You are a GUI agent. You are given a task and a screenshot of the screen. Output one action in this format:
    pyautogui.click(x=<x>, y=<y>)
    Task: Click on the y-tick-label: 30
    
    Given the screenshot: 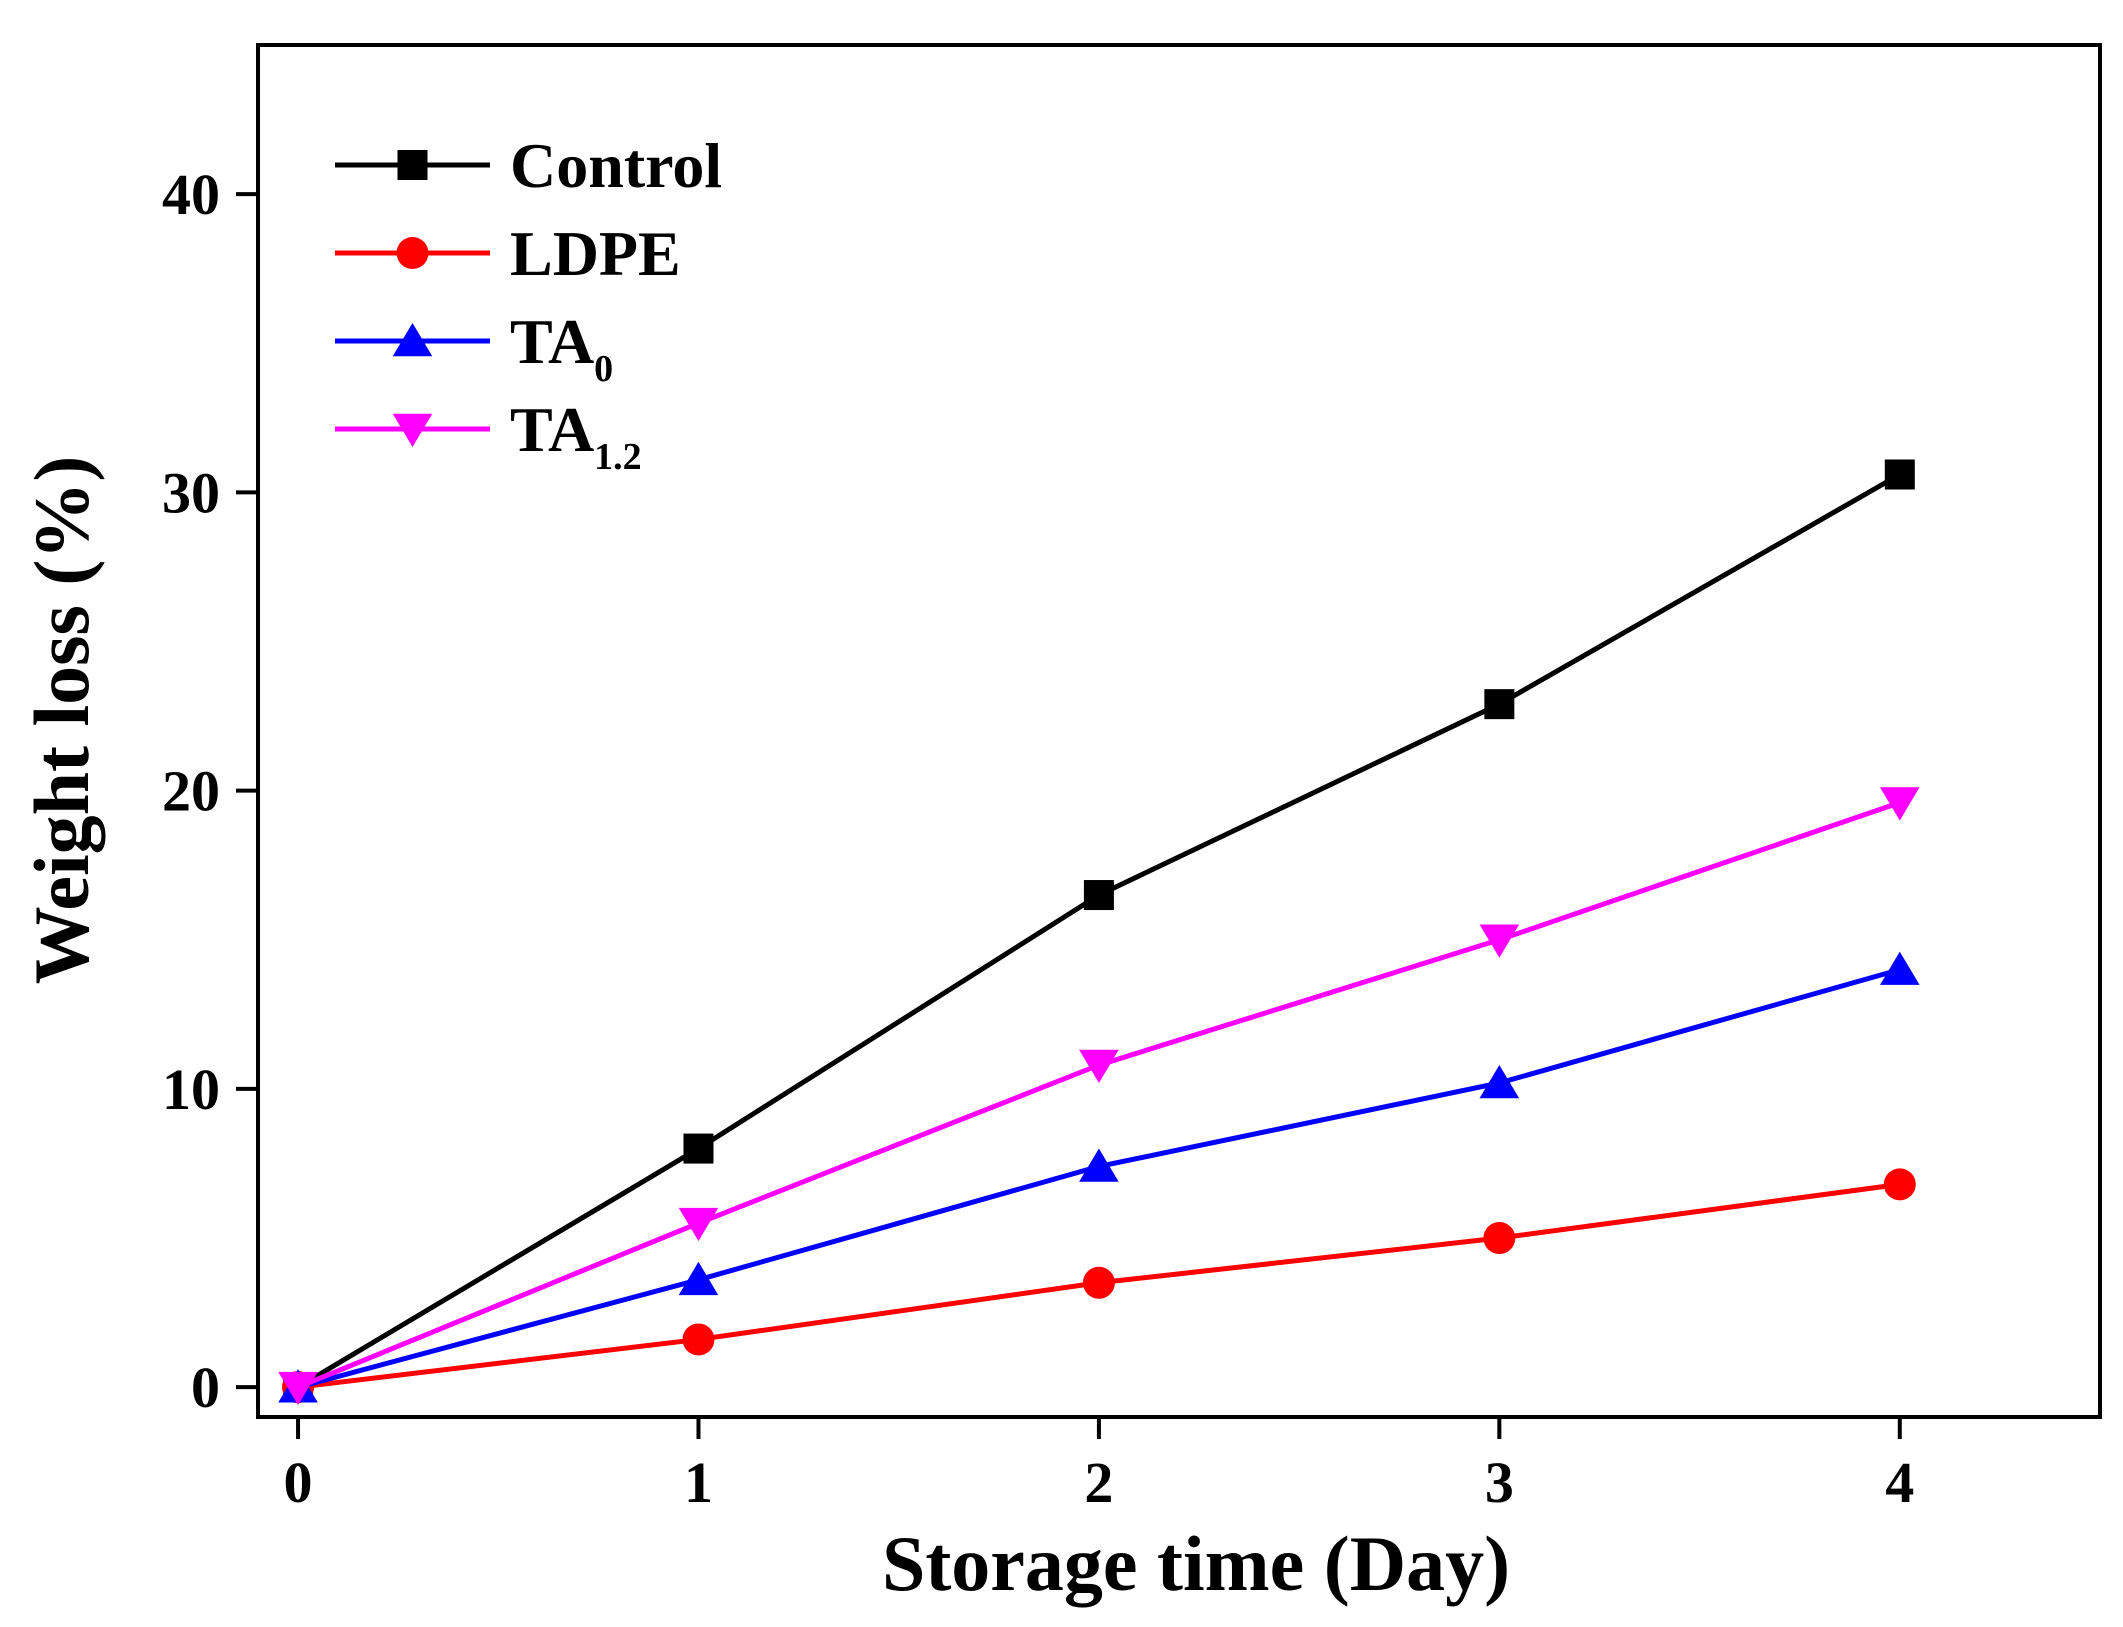 What is the action you would take?
    pyautogui.click(x=191, y=492)
    